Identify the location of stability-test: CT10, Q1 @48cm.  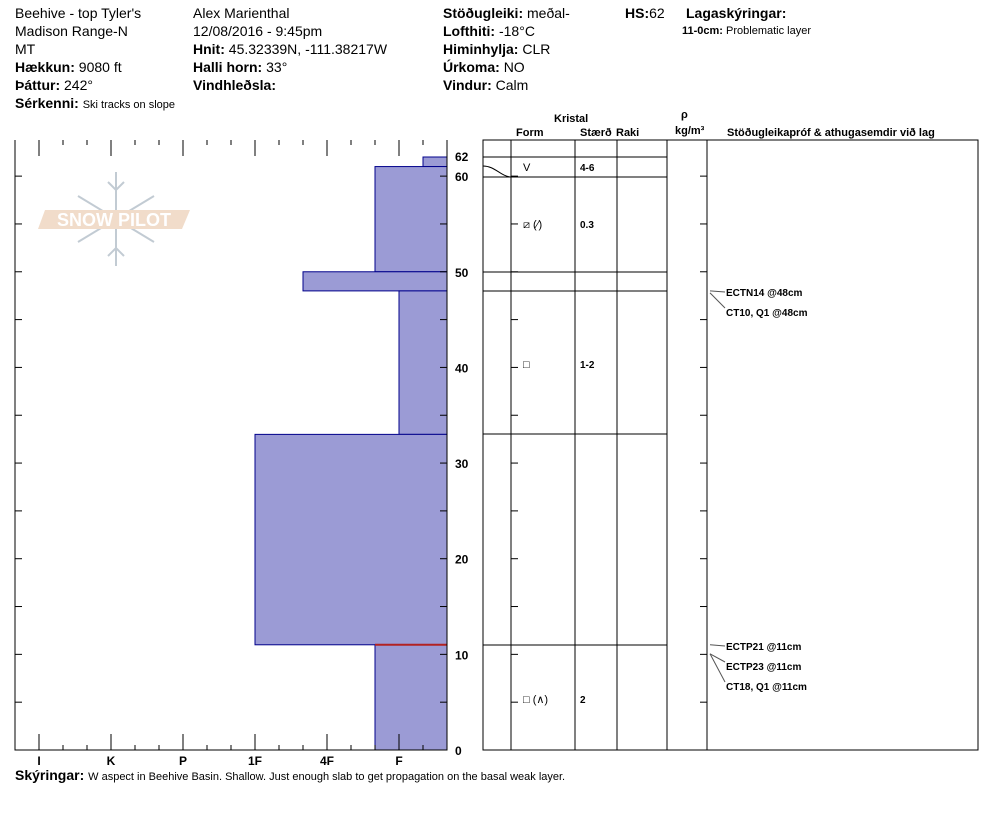
(767, 313).